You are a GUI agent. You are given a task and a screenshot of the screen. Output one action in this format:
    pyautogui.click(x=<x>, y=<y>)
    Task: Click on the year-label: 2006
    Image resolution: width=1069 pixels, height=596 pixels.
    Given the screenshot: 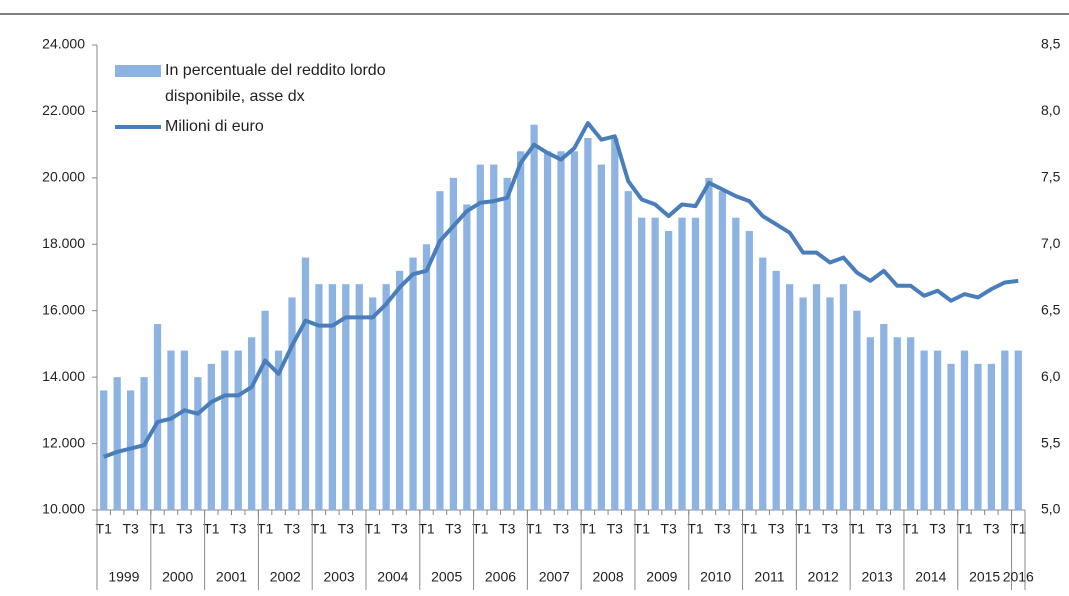 What is the action you would take?
    pyautogui.click(x=500, y=577)
    